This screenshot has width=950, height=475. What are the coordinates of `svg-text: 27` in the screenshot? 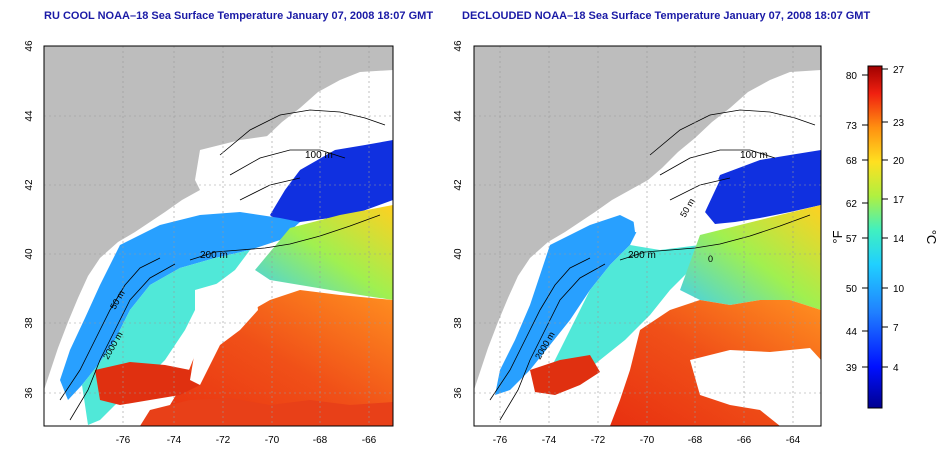 It's located at (899, 70).